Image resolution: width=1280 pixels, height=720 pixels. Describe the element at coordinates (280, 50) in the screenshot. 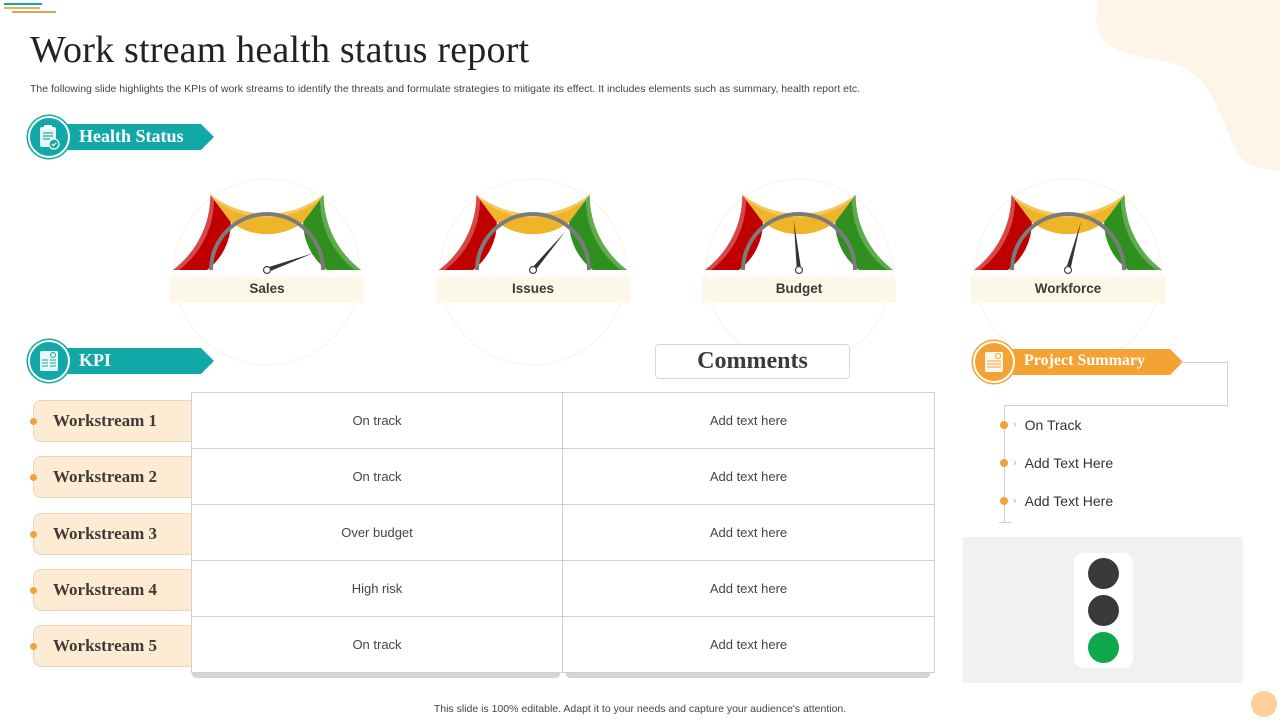

I see `page-title: Work stream health status report` at that location.